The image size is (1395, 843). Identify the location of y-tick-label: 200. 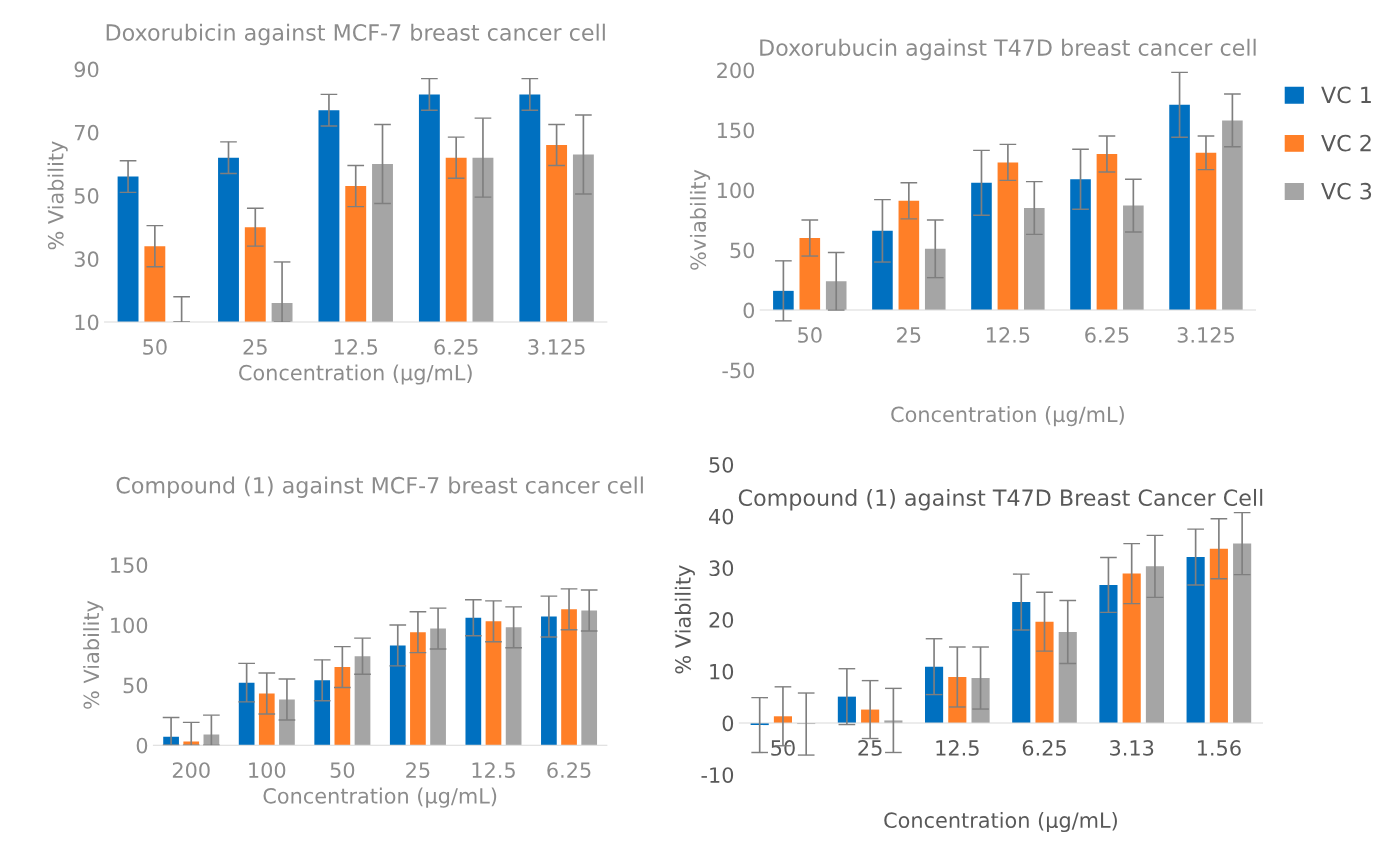
(736, 70).